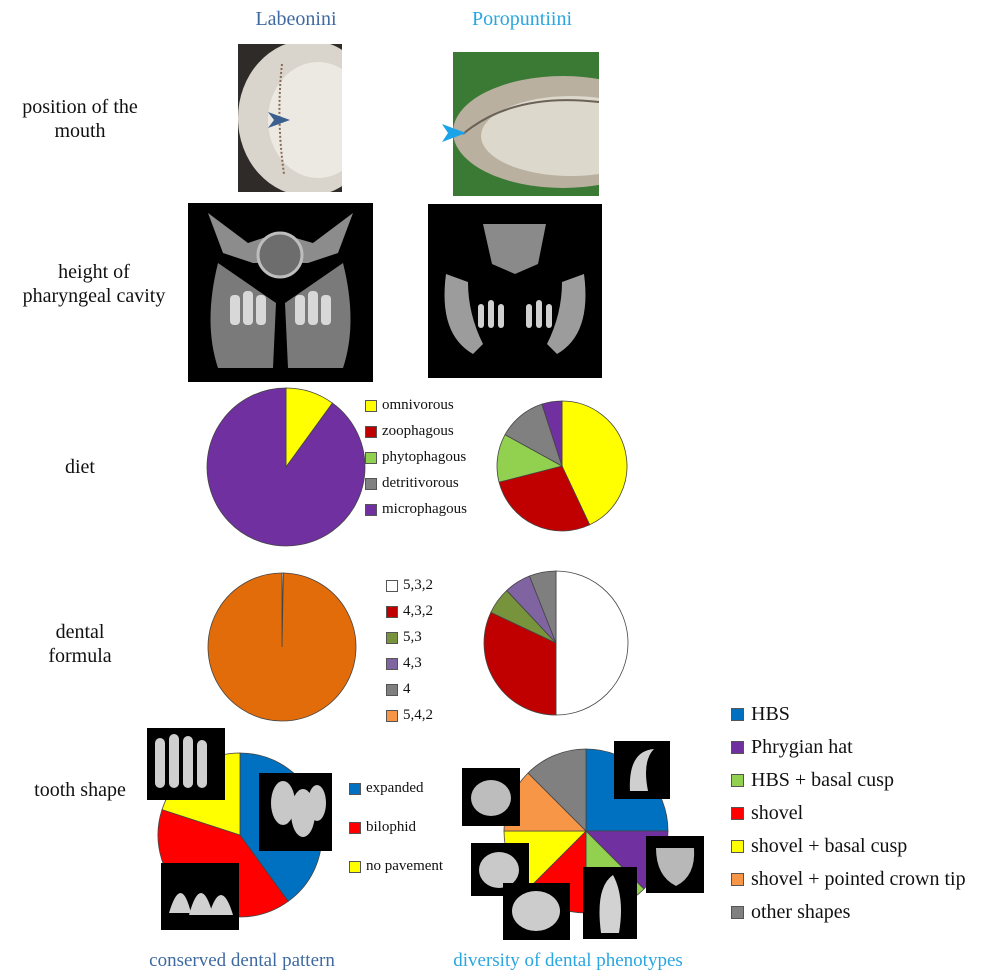 The width and height of the screenshot is (1003, 979). Describe the element at coordinates (515, 291) in the screenshot. I see `pharynx-ct-poropuntiini` at that location.